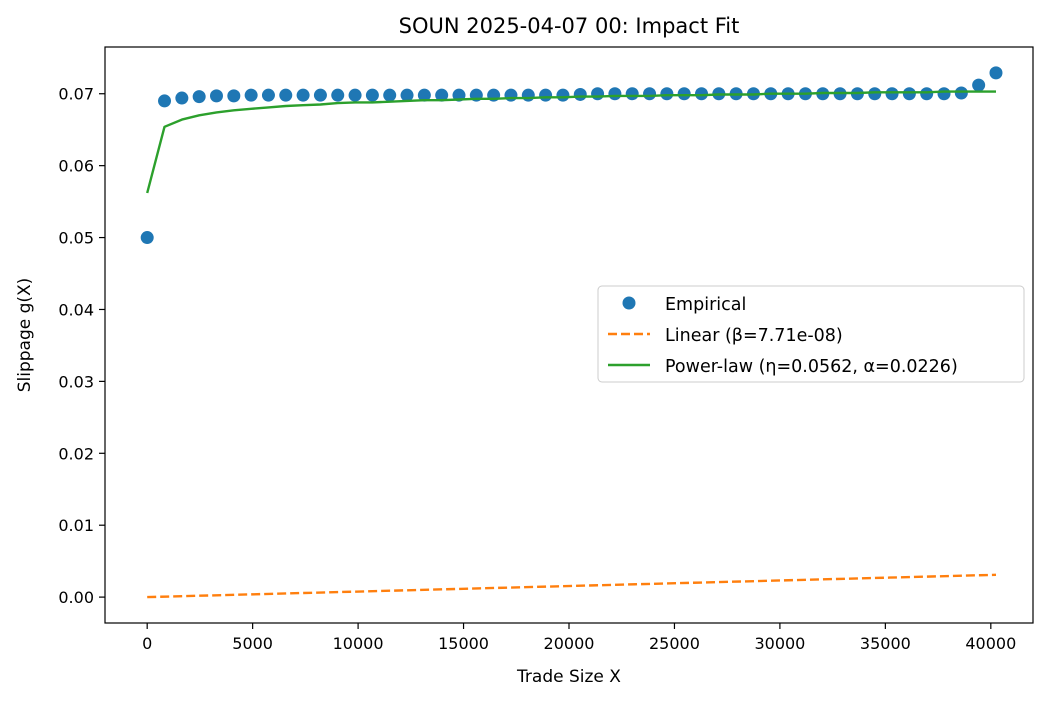 This screenshot has height=701, width=1049. Describe the element at coordinates (571, 142) in the screenshot. I see `power-law-fit-line` at that location.